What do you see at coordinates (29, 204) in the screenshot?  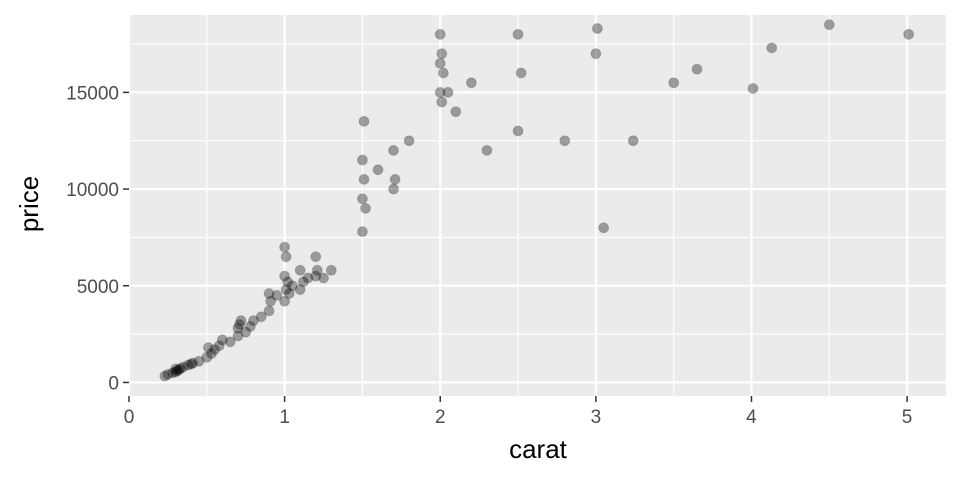 I see `y-axis-title: price` at bounding box center [29, 204].